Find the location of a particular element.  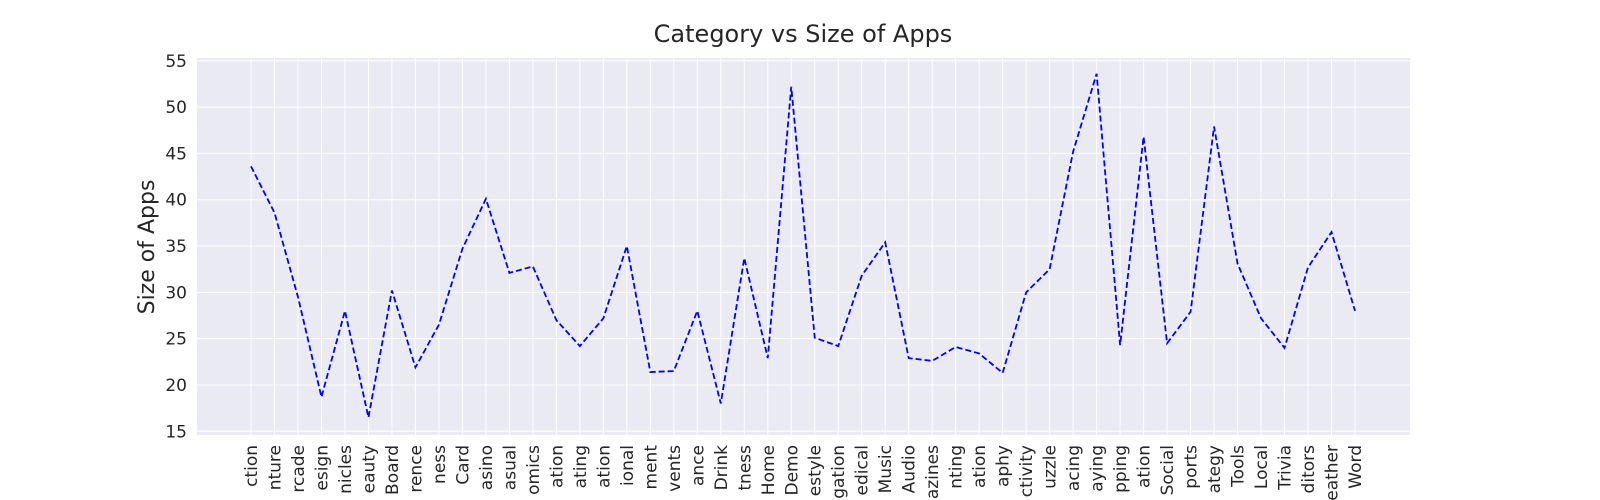

x-tick-label: aying is located at coordinates (1098, 468).